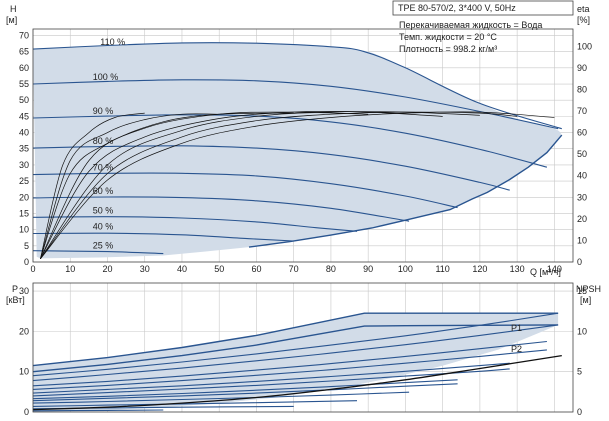 The height and width of the screenshot is (421, 609). I want to click on x-tick-label: 130, so click(517, 269).